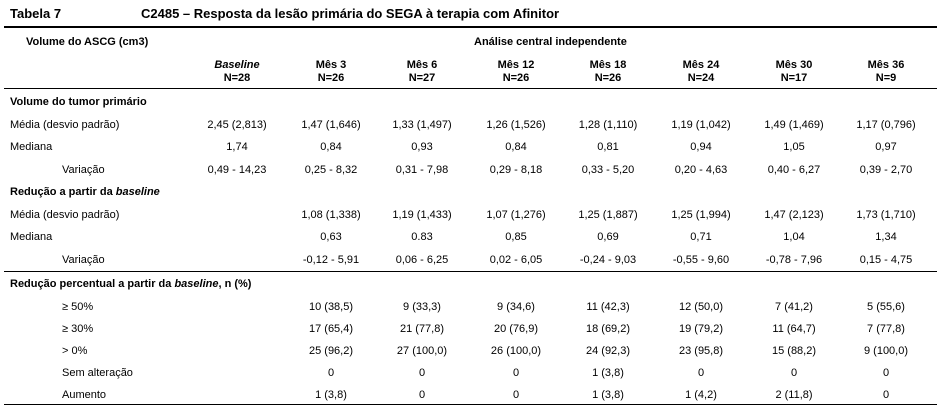 This screenshot has height=415, width=941. What do you see at coordinates (794, 147) in the screenshot?
I see `table-cell: 1,05` at bounding box center [794, 147].